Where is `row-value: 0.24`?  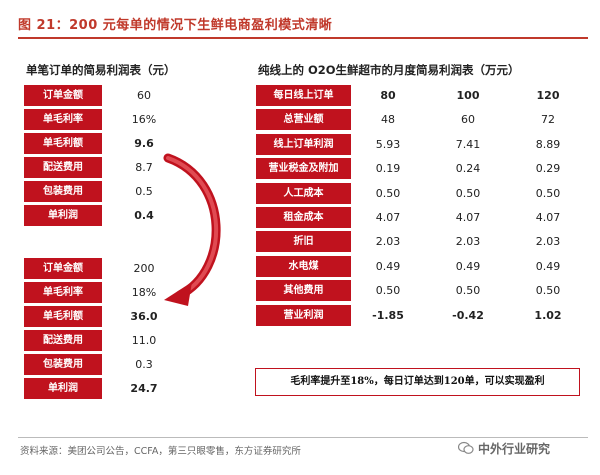
row-value: 0.24 is located at coordinates (468, 169).